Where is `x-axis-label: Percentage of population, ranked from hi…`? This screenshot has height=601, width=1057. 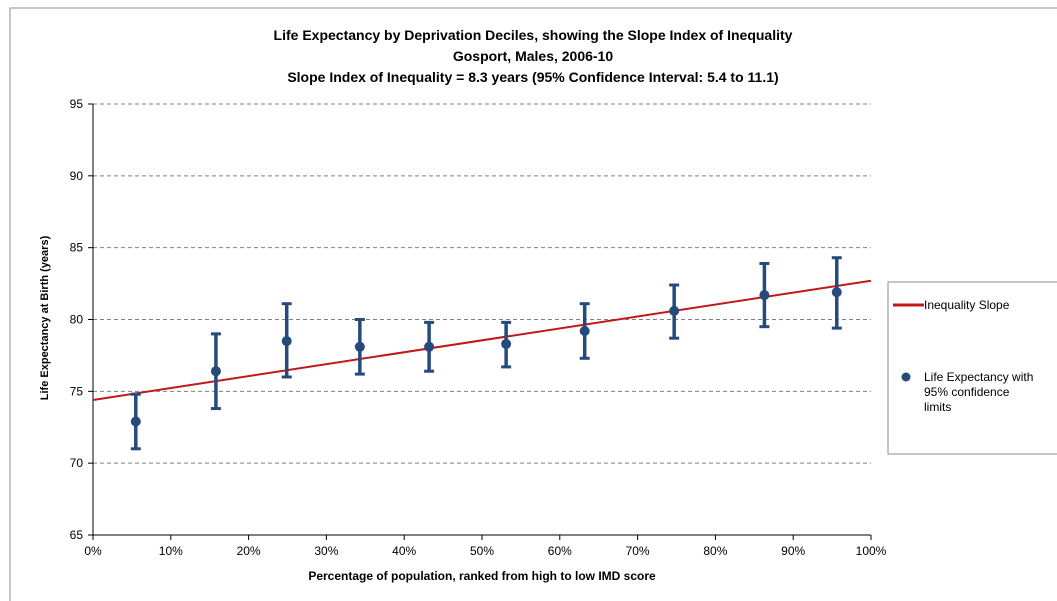 x-axis-label: Percentage of population, ranked from hi… is located at coordinates (482, 576).